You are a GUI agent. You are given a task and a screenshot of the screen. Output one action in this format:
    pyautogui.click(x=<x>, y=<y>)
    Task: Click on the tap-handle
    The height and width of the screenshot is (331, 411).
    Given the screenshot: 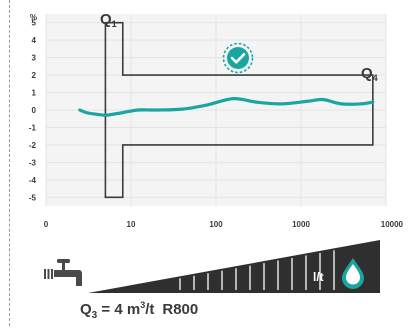 What is the action you would take?
    pyautogui.click(x=63, y=261)
    